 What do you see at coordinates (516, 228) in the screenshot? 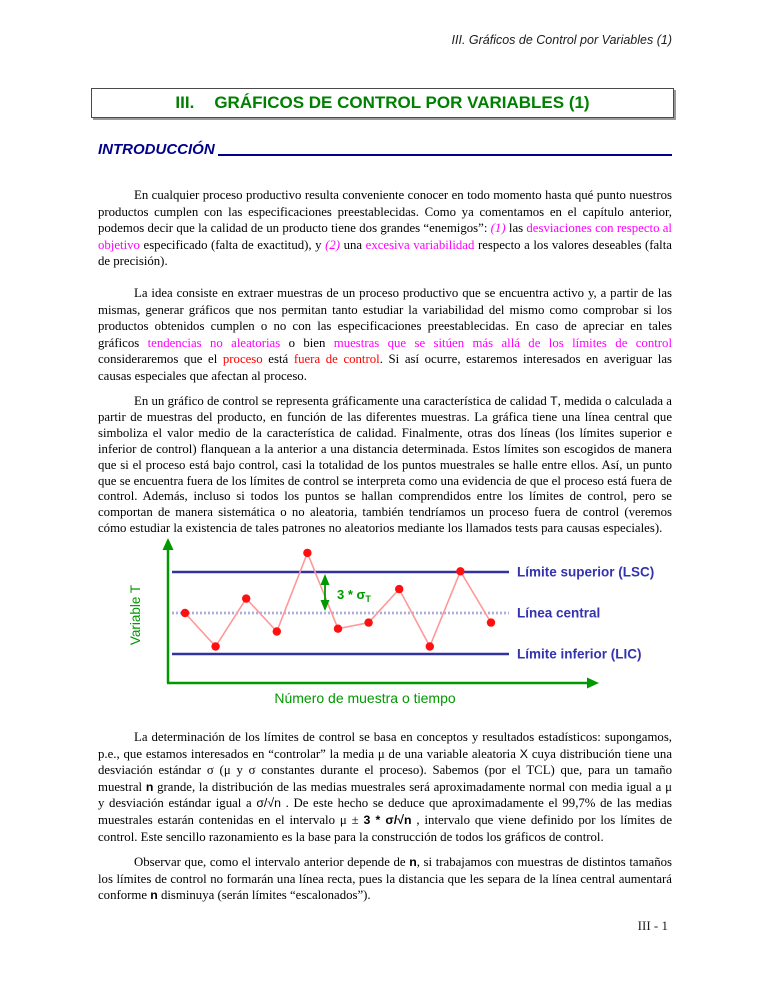
I see `text-run: las` at bounding box center [516, 228].